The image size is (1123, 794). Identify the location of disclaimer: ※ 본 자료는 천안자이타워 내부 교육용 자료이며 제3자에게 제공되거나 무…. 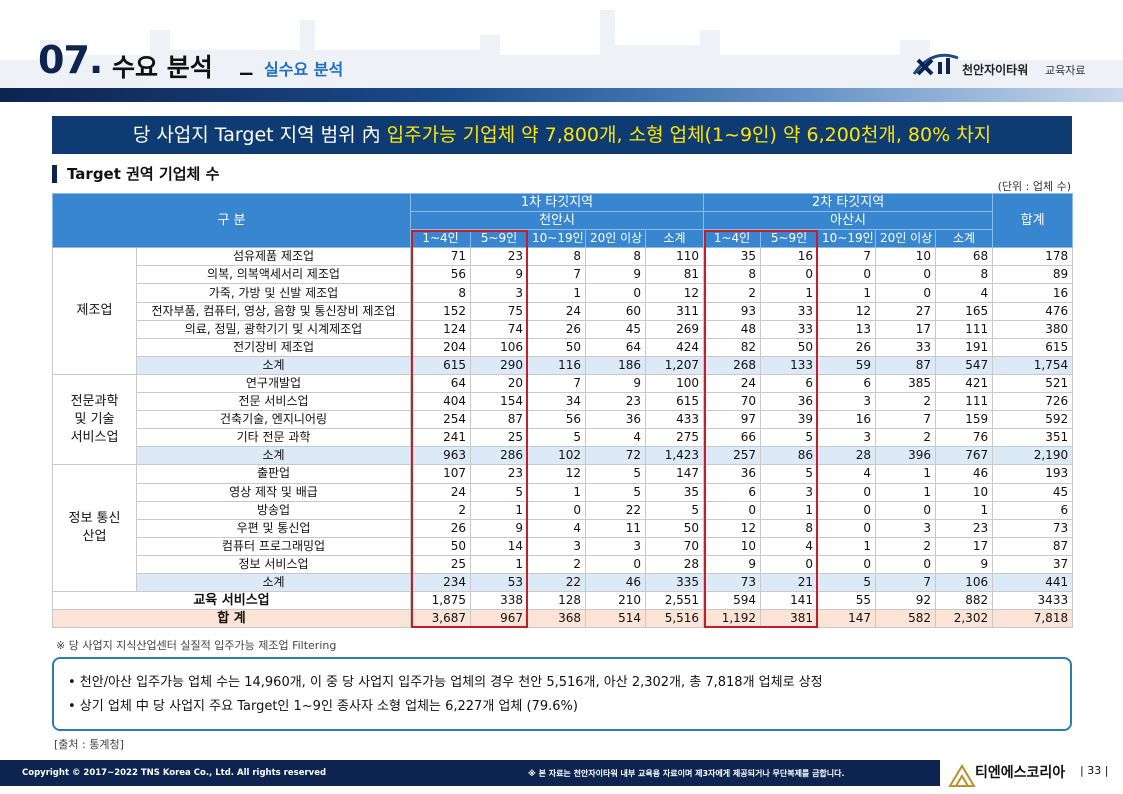
(686, 773).